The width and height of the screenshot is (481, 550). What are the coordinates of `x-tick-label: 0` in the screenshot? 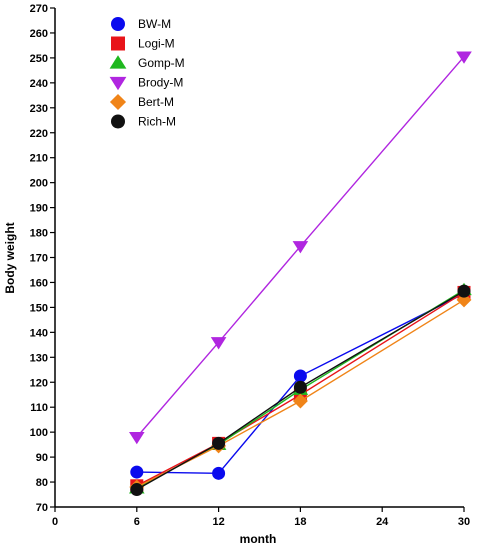 It's located at (55, 522).